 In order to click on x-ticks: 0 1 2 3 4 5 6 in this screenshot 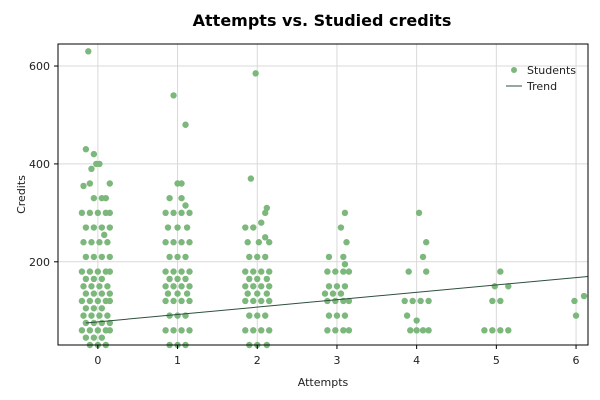, I will do `click(337, 356)`.